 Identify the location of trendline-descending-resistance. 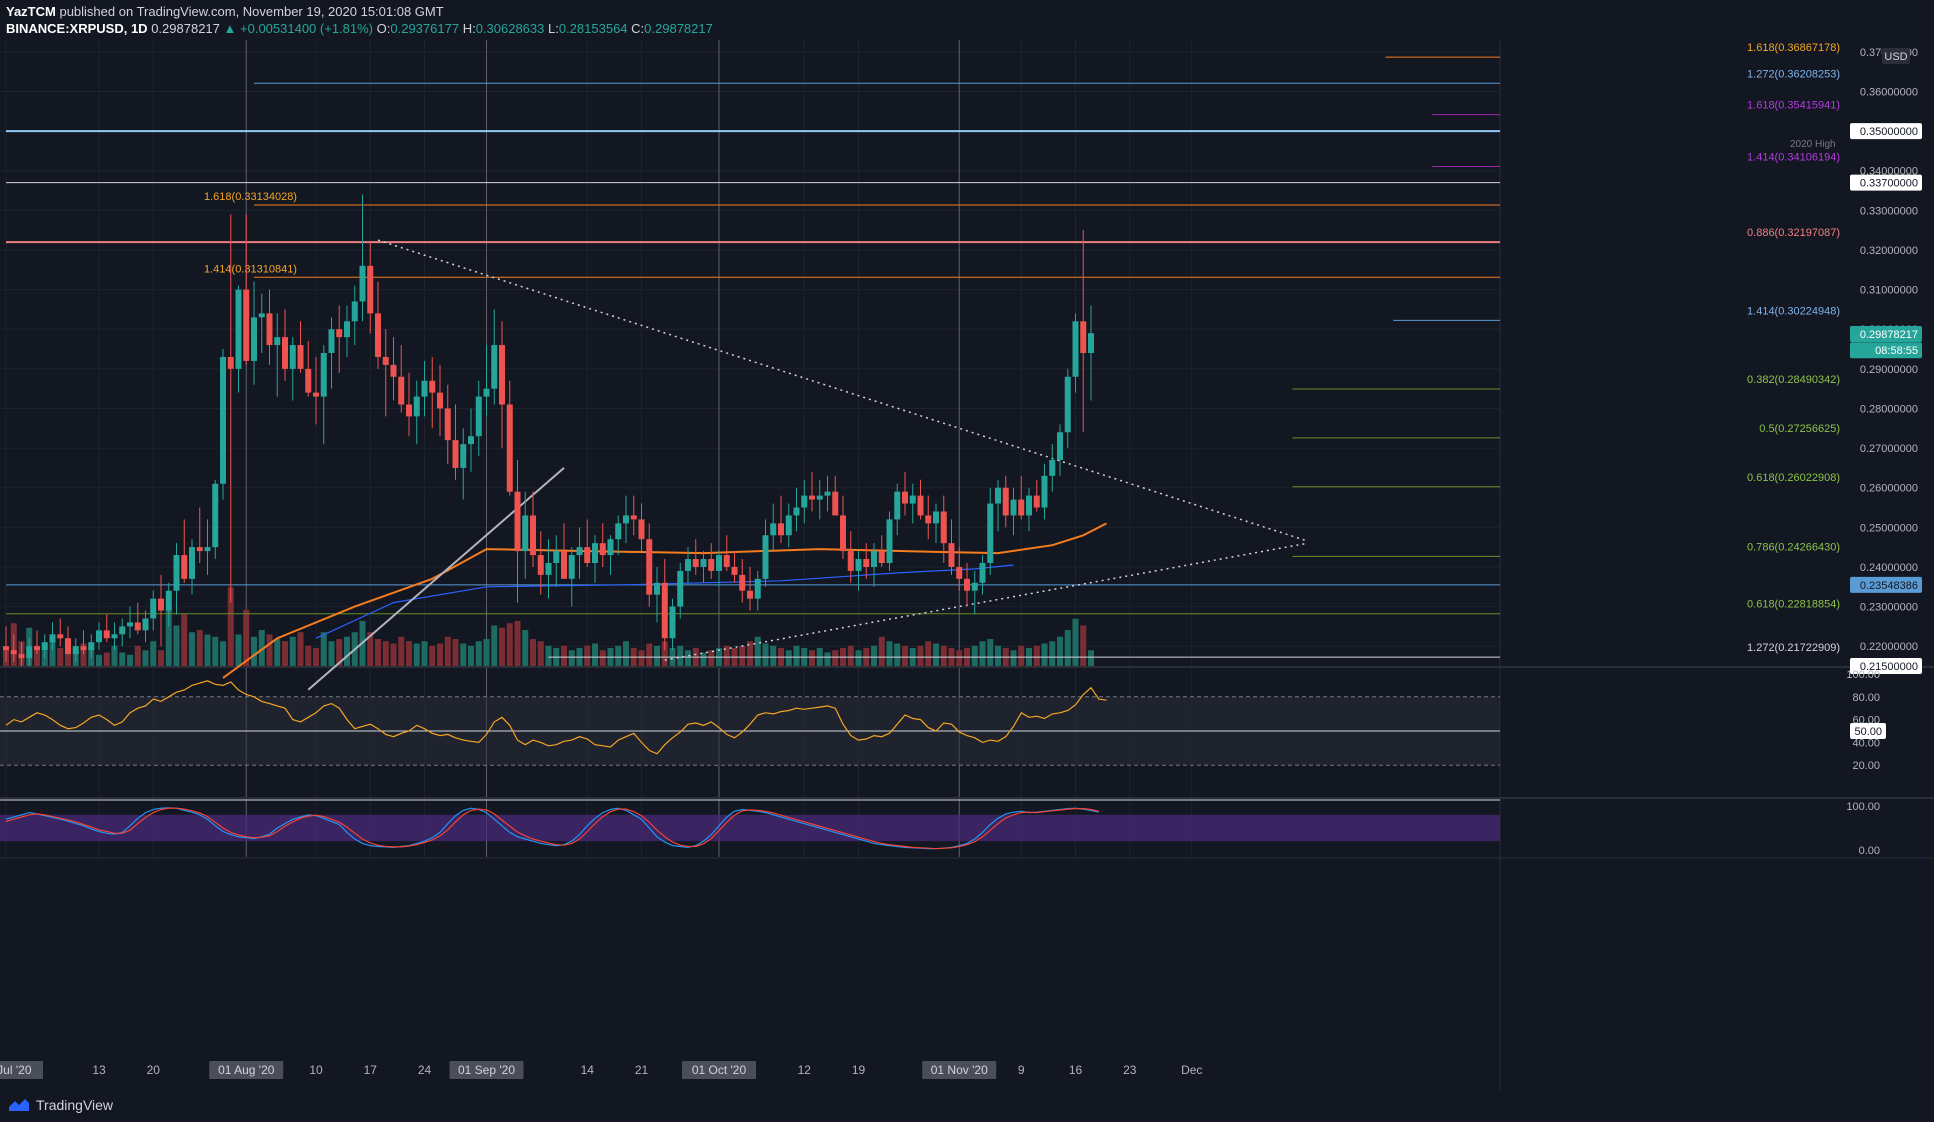
(843, 390).